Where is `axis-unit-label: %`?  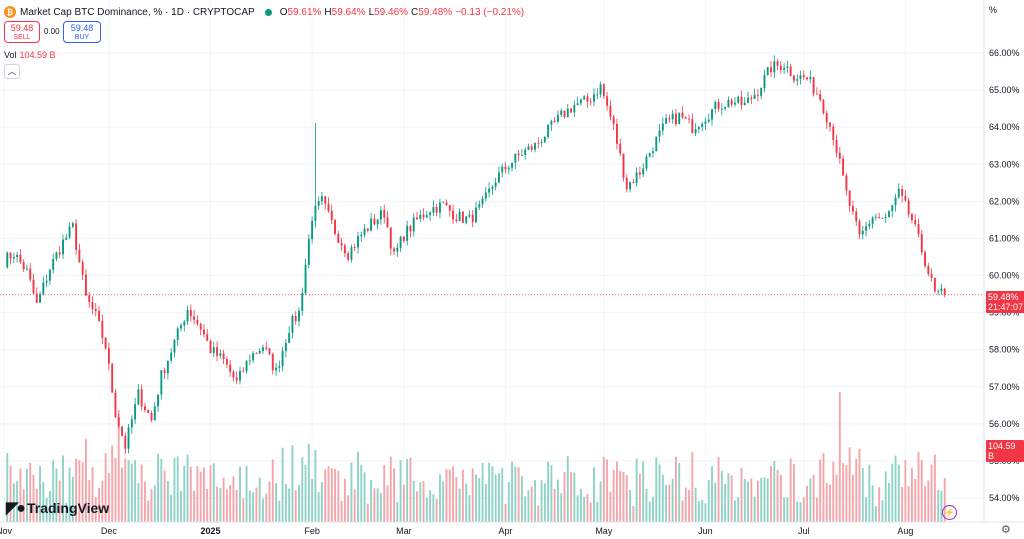 axis-unit-label: % is located at coordinates (993, 10).